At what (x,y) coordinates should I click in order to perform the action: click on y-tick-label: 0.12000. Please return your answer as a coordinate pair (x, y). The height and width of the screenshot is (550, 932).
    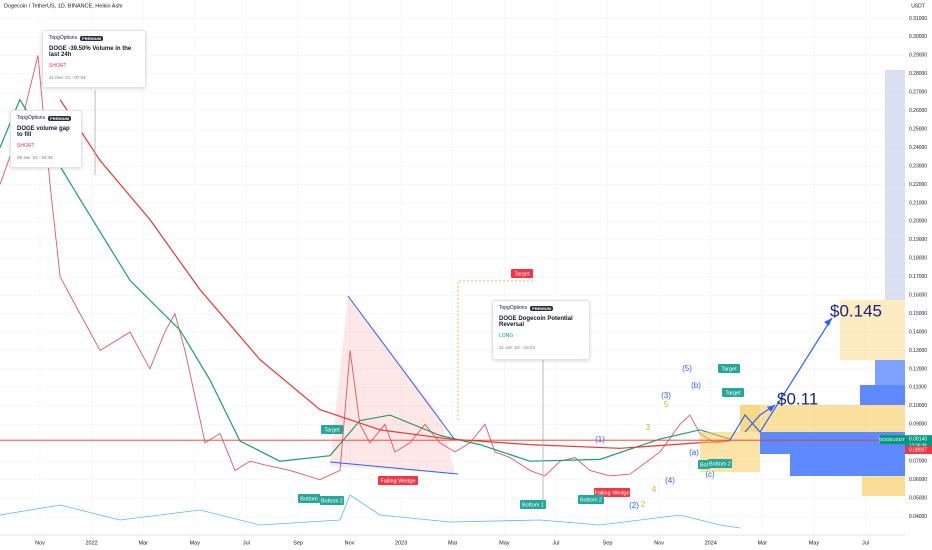
    Looking at the image, I should click on (918, 369).